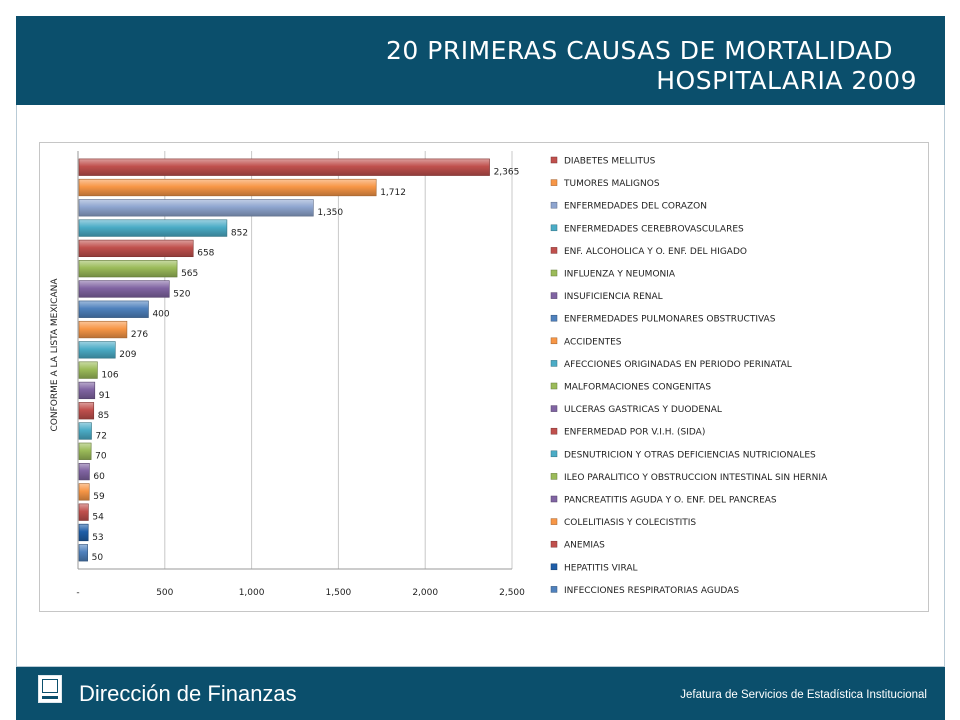 This screenshot has width=960, height=720. I want to click on logo-emblem, so click(50, 686).